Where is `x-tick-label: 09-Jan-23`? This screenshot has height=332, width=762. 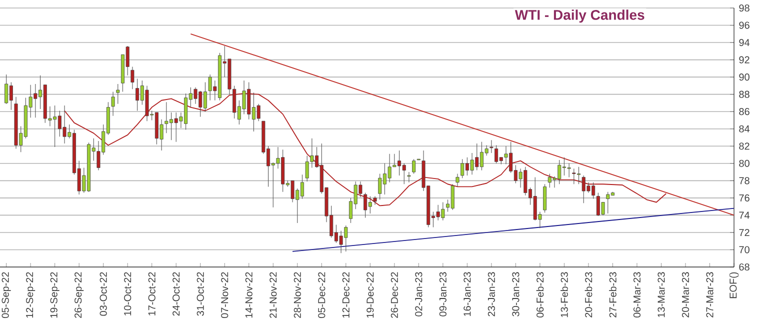
x-tick-label: 09-Jan-23 is located at coordinates (442, 294).